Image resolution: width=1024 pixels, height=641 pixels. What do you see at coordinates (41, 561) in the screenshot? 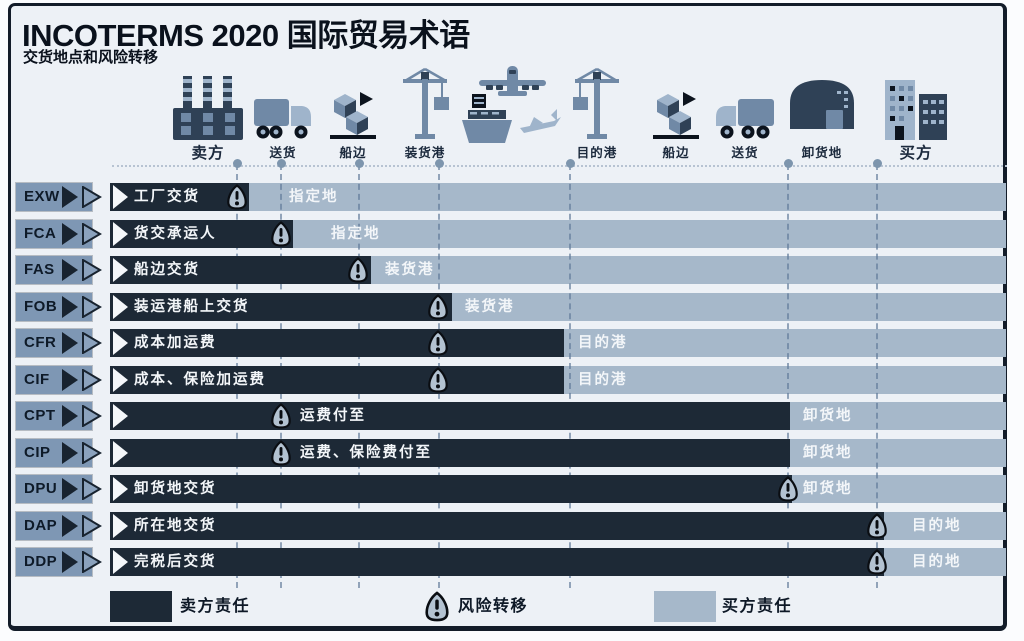
I see `row-code: DDP` at bounding box center [41, 561].